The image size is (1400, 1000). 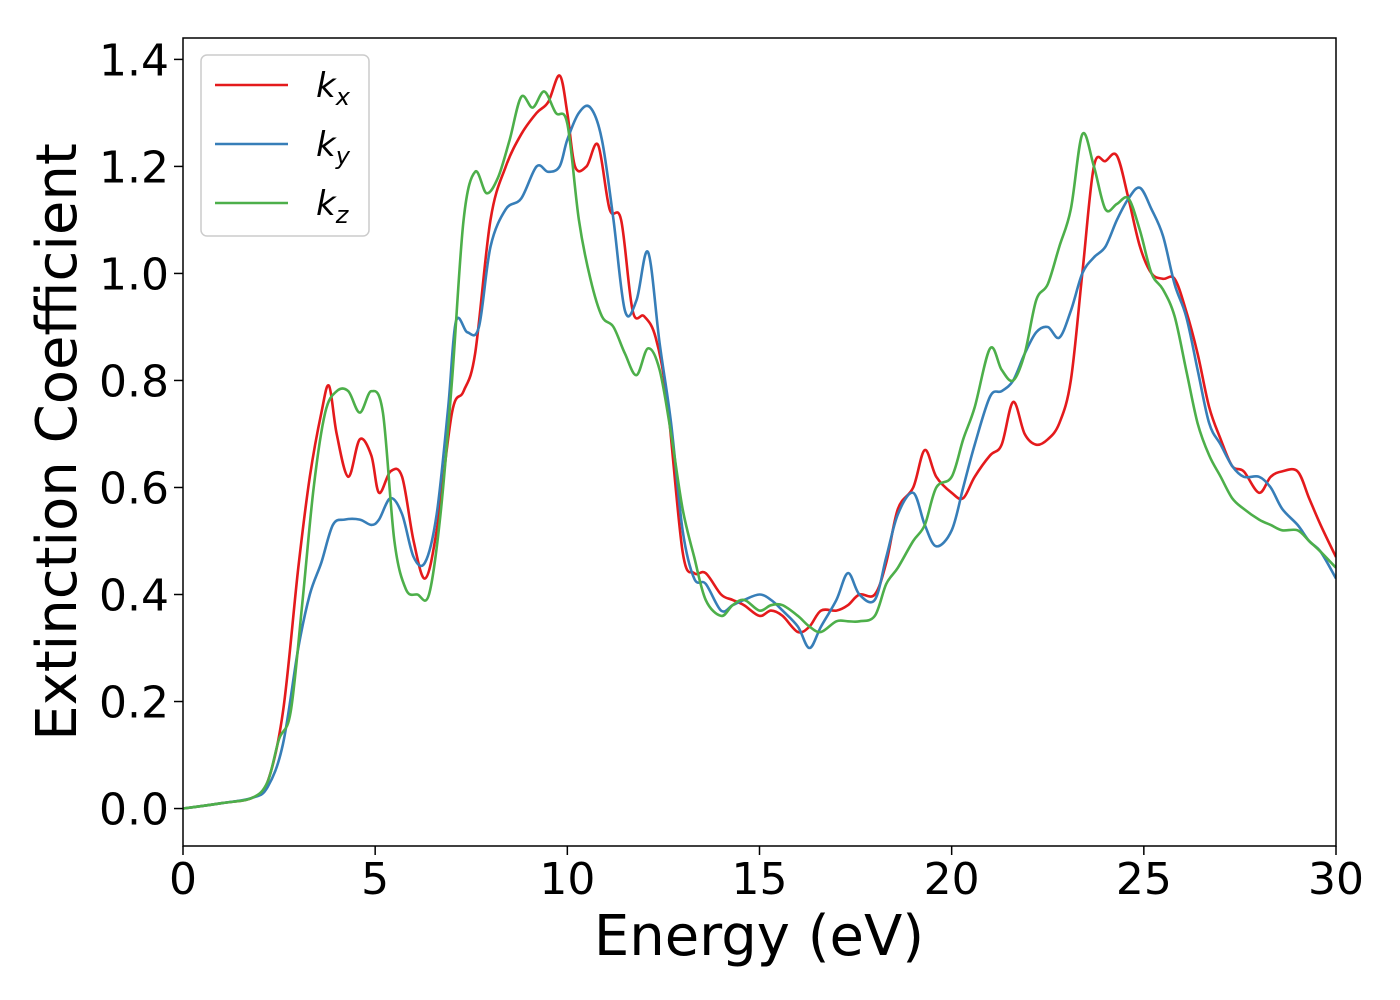 I want to click on legend-label-kx: kx, so click(x=333, y=88).